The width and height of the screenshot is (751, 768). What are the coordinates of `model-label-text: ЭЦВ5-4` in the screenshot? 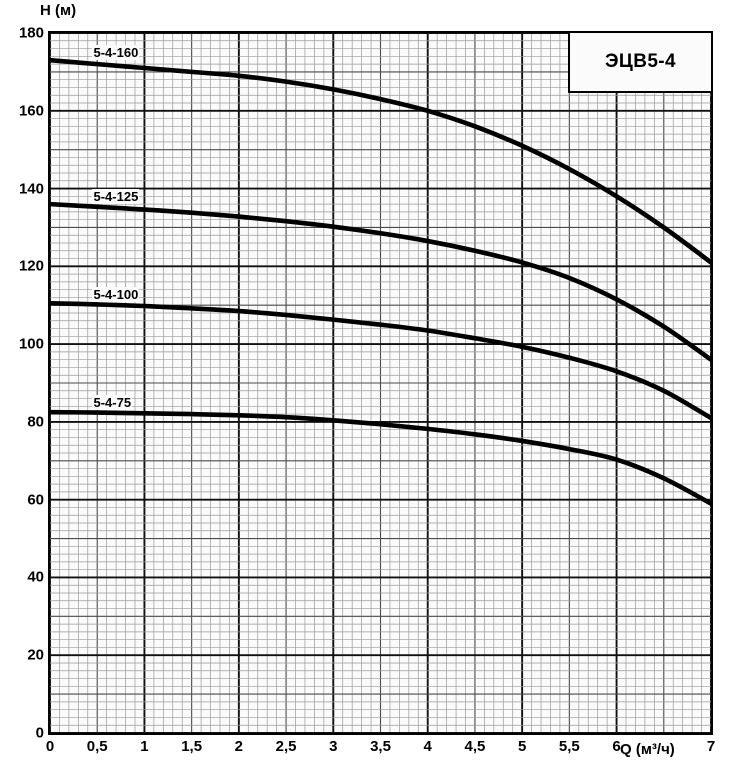 It's located at (640, 61).